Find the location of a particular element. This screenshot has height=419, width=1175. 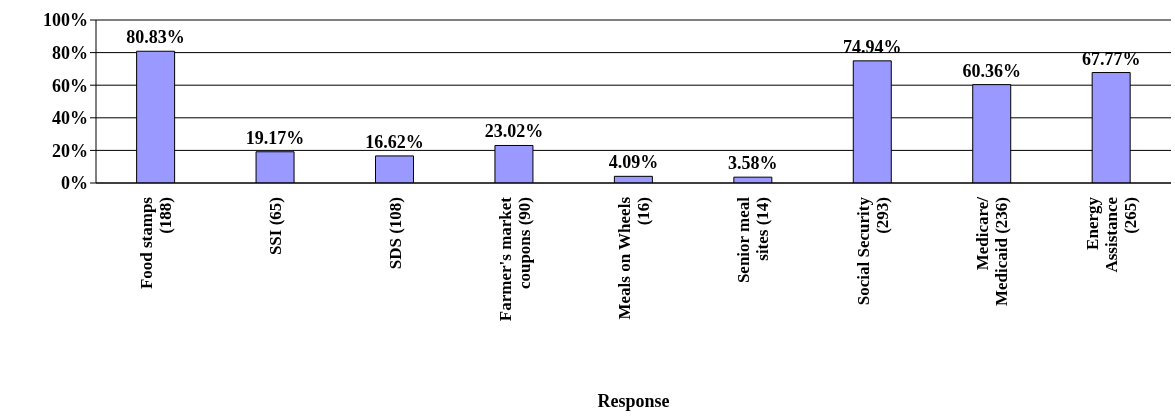

x-tick-label: SSI (65) is located at coordinates (276, 226).